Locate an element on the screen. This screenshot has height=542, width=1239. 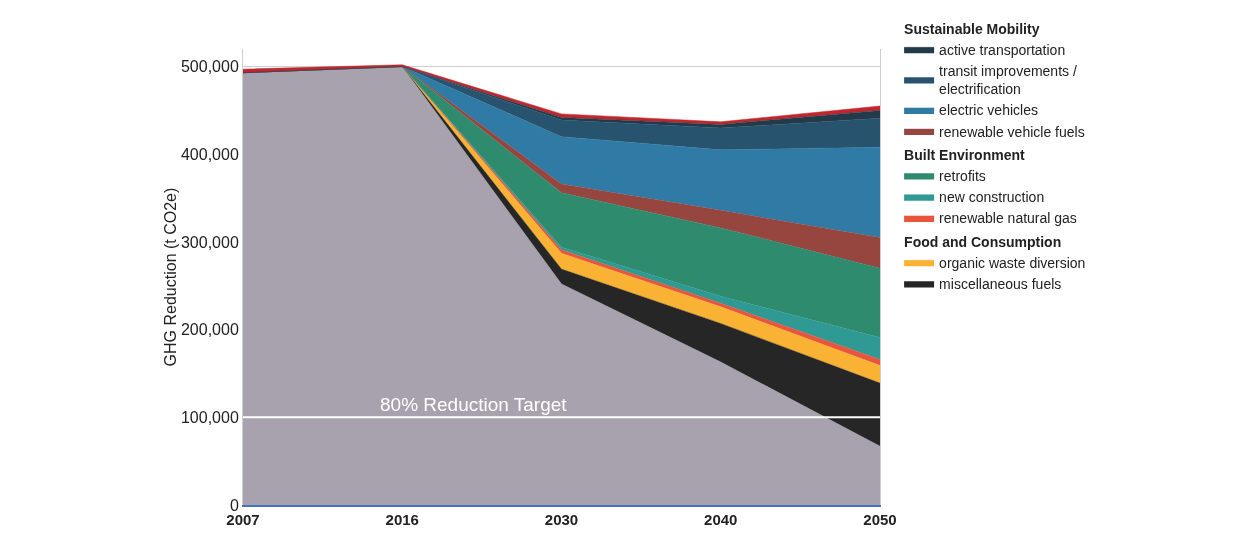
y-tick-label: 200,000 is located at coordinates (209, 330).